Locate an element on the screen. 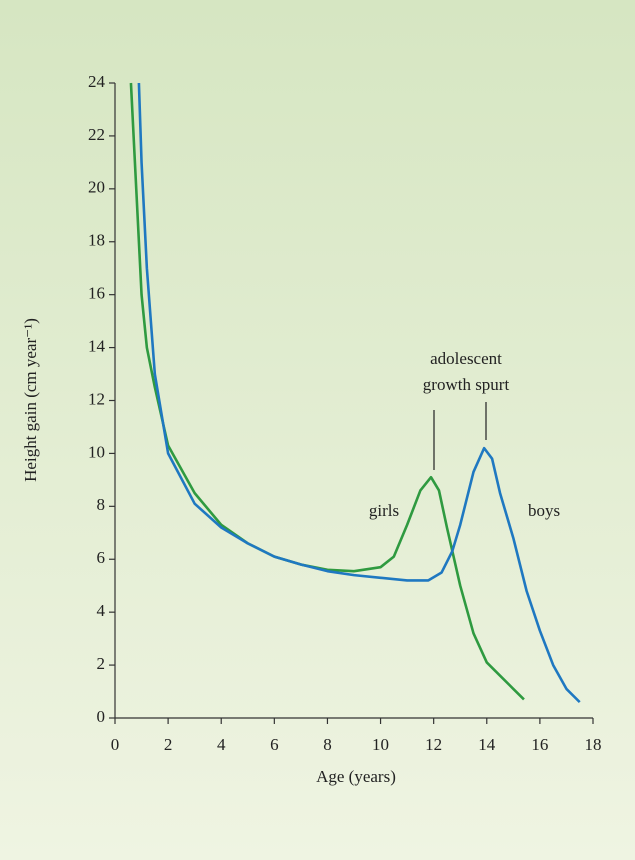 Image resolution: width=635 pixels, height=860 pixels. y-tick-label: 4 is located at coordinates (101, 610).